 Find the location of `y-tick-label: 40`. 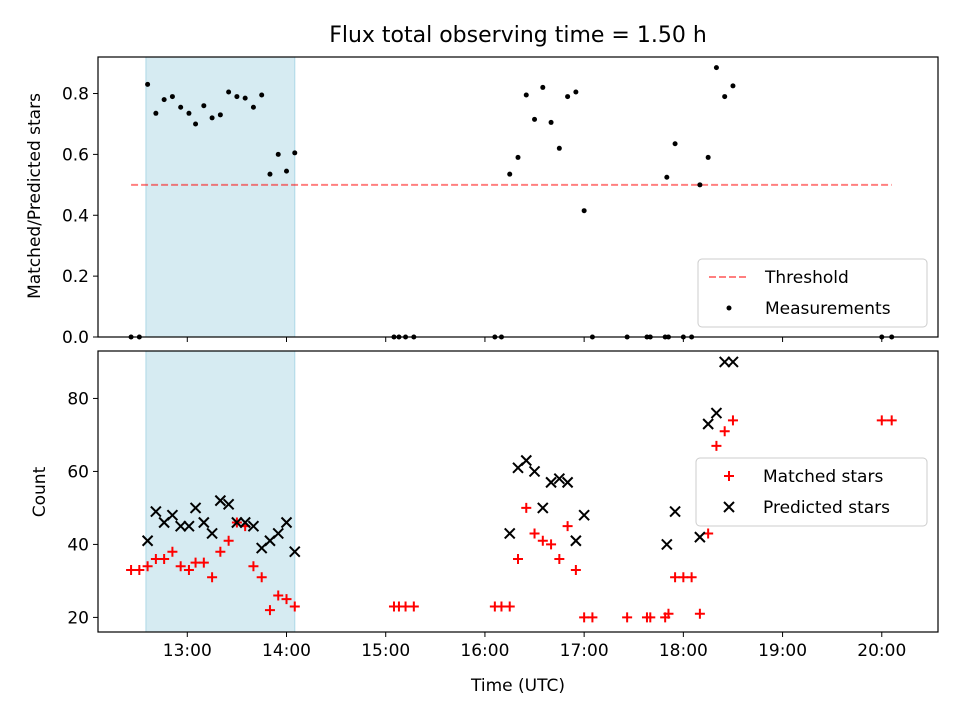

y-tick-label: 40 is located at coordinates (78, 545).